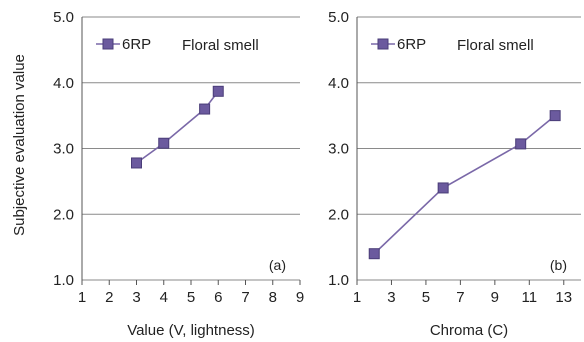 This screenshot has width=584, height=342. Describe the element at coordinates (273, 297) in the screenshot. I see `x-tick-label-a: 8` at that location.